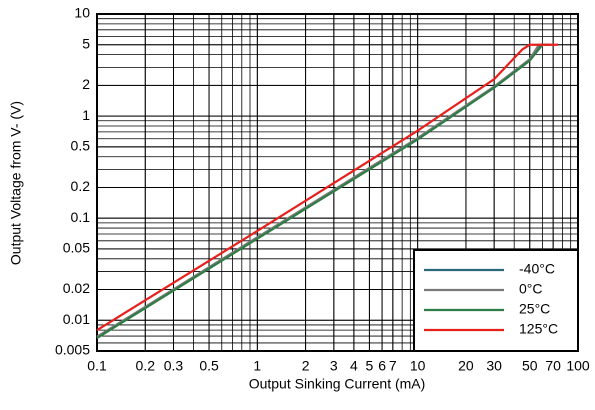 This screenshot has width=595, height=410. I want to click on x-tick-label: 2, so click(306, 366).